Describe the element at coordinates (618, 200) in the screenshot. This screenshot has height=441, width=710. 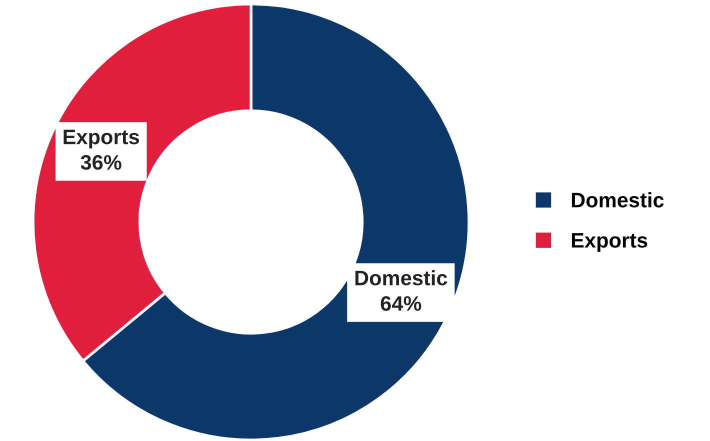
I see `legend-label: Domestic` at that location.